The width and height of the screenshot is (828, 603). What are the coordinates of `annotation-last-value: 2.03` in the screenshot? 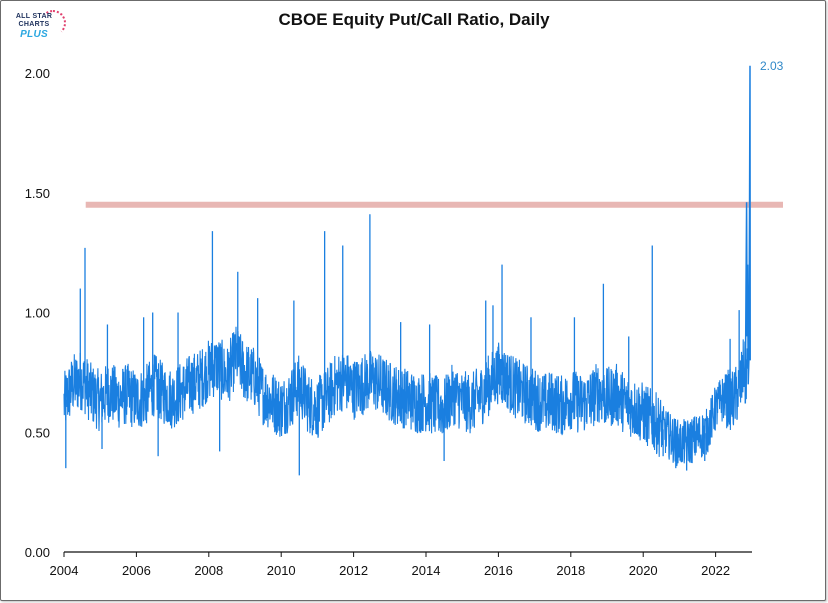 It's located at (772, 66).